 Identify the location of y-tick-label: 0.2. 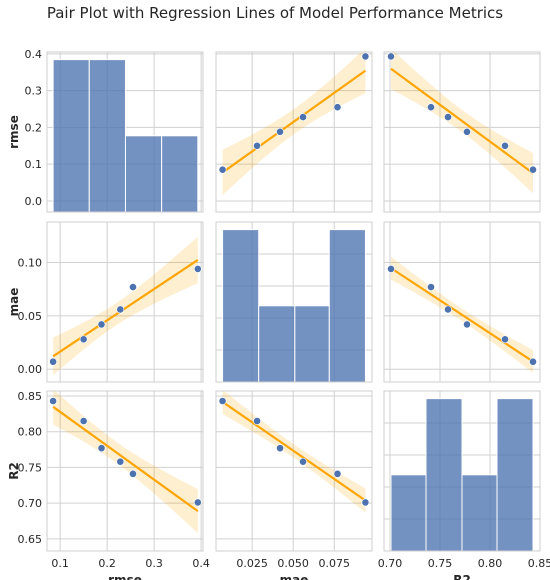
(34, 127).